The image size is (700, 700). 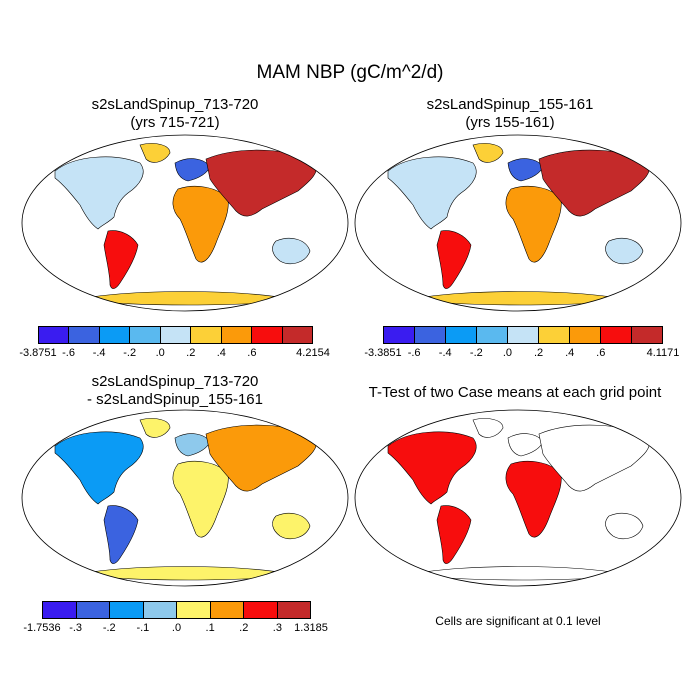 What do you see at coordinates (42, 628) in the screenshot?
I see `colorbar-tick-label: -1.7536` at bounding box center [42, 628].